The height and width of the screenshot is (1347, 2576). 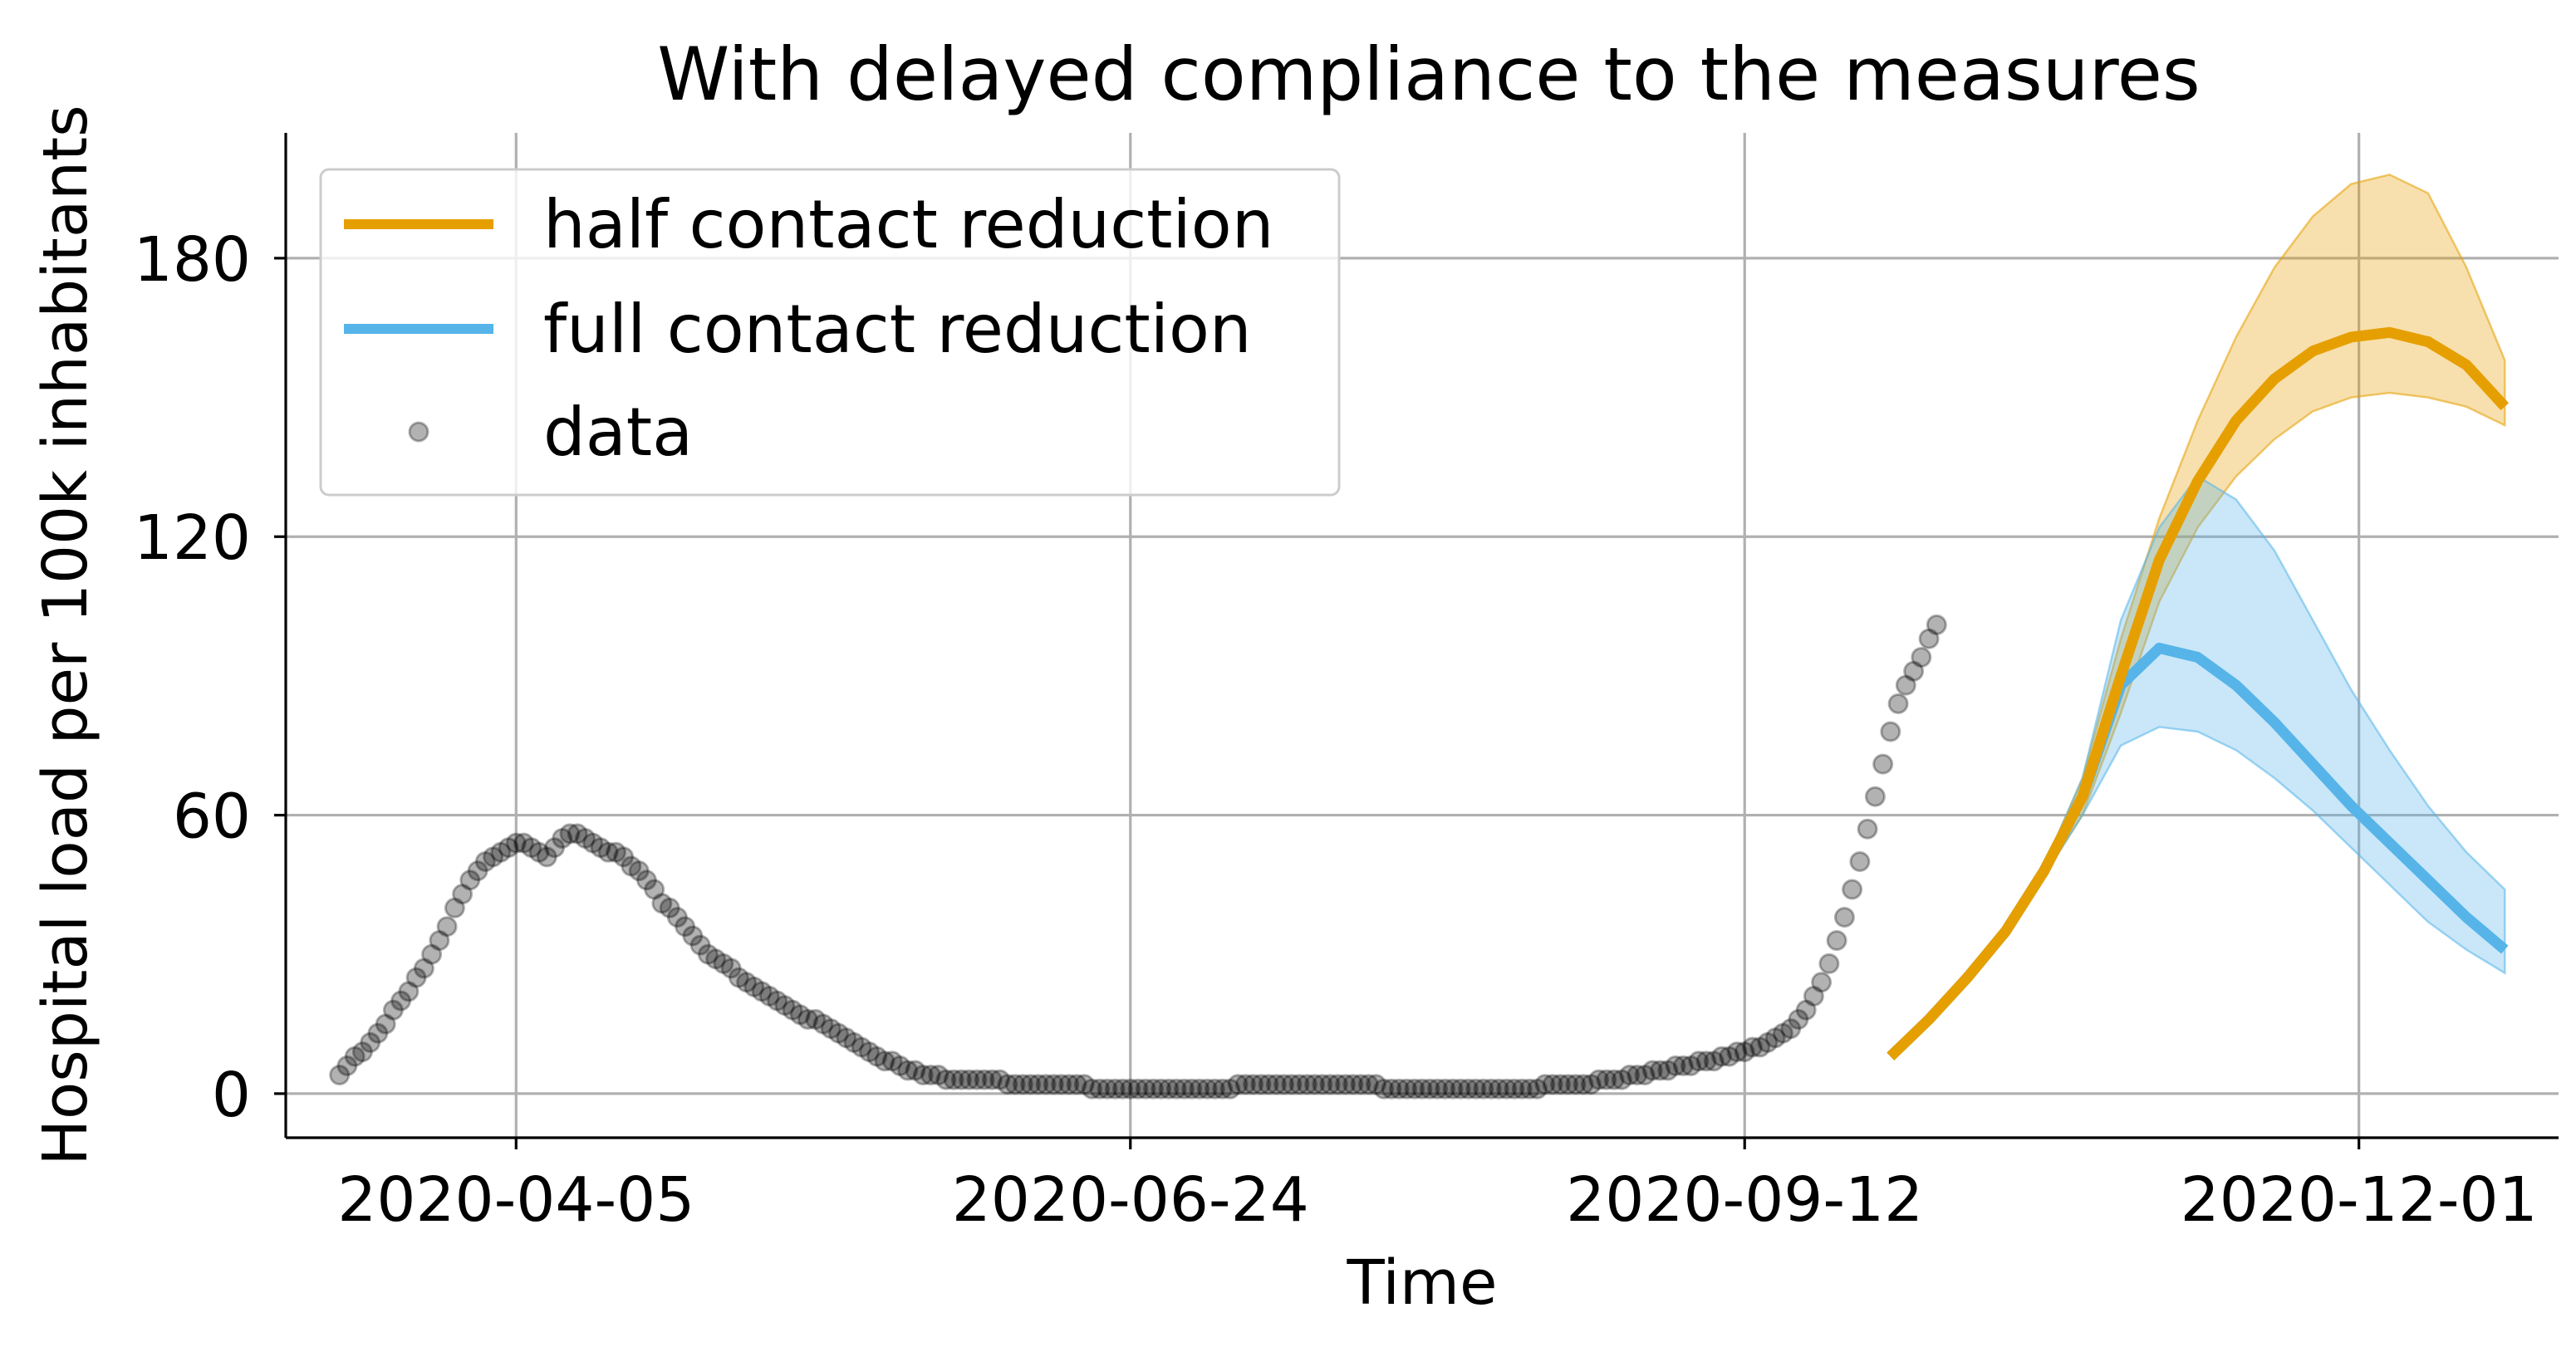 What do you see at coordinates (618, 432) in the screenshot?
I see `legend-label-data: data` at bounding box center [618, 432].